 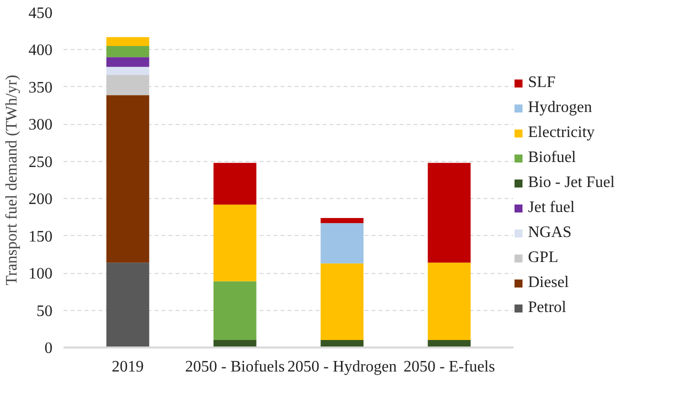 What do you see at coordinates (547, 308) in the screenshot?
I see `legend-label: Petrol` at bounding box center [547, 308].